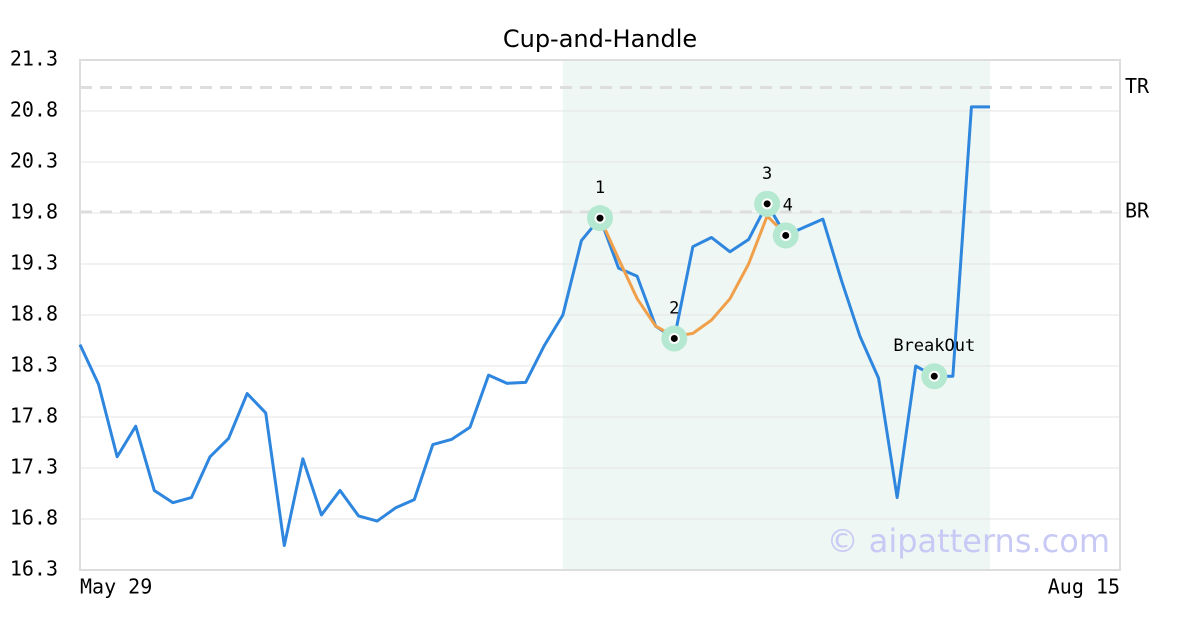  I want to click on y-tick-label: 20.8, so click(34, 110).